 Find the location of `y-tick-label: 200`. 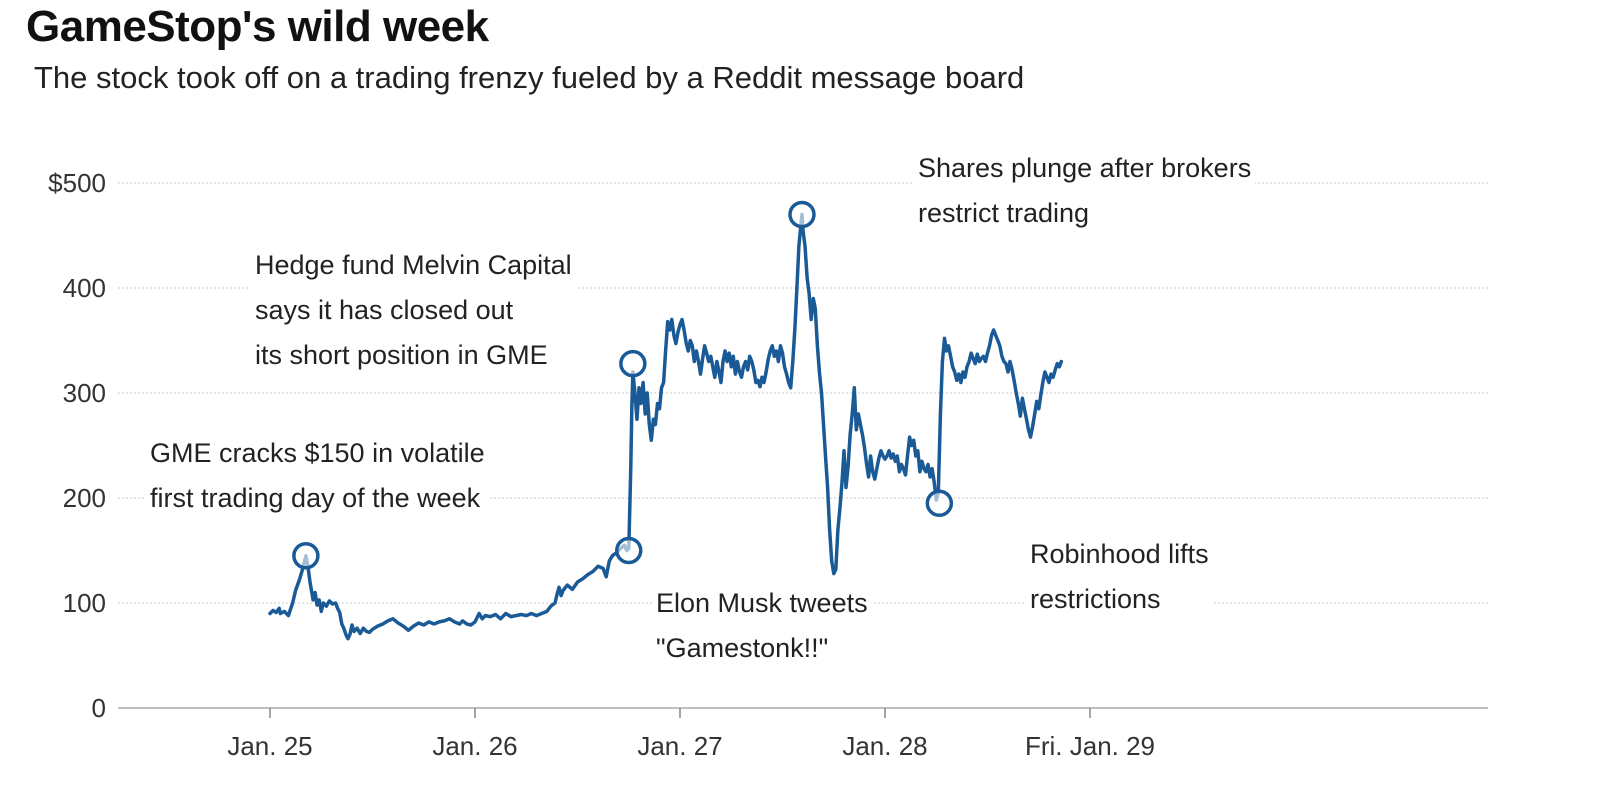

y-tick-label: 200 is located at coordinates (84, 498).